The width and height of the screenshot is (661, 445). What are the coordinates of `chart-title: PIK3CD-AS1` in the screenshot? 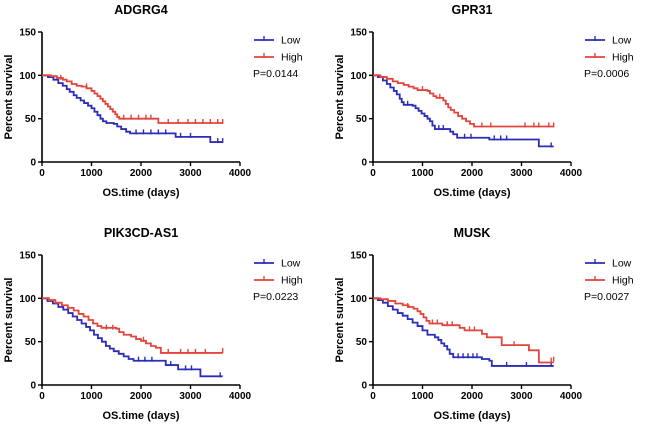 It's located at (141, 233).